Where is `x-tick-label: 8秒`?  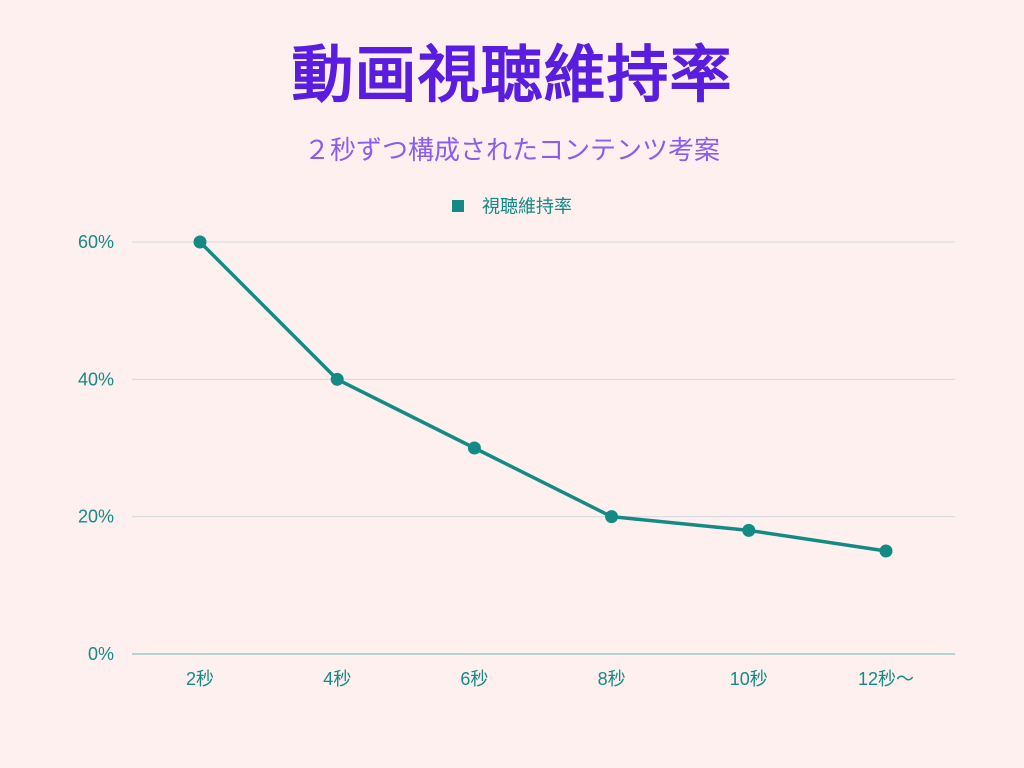
x-tick-label: 8秒 is located at coordinates (612, 679).